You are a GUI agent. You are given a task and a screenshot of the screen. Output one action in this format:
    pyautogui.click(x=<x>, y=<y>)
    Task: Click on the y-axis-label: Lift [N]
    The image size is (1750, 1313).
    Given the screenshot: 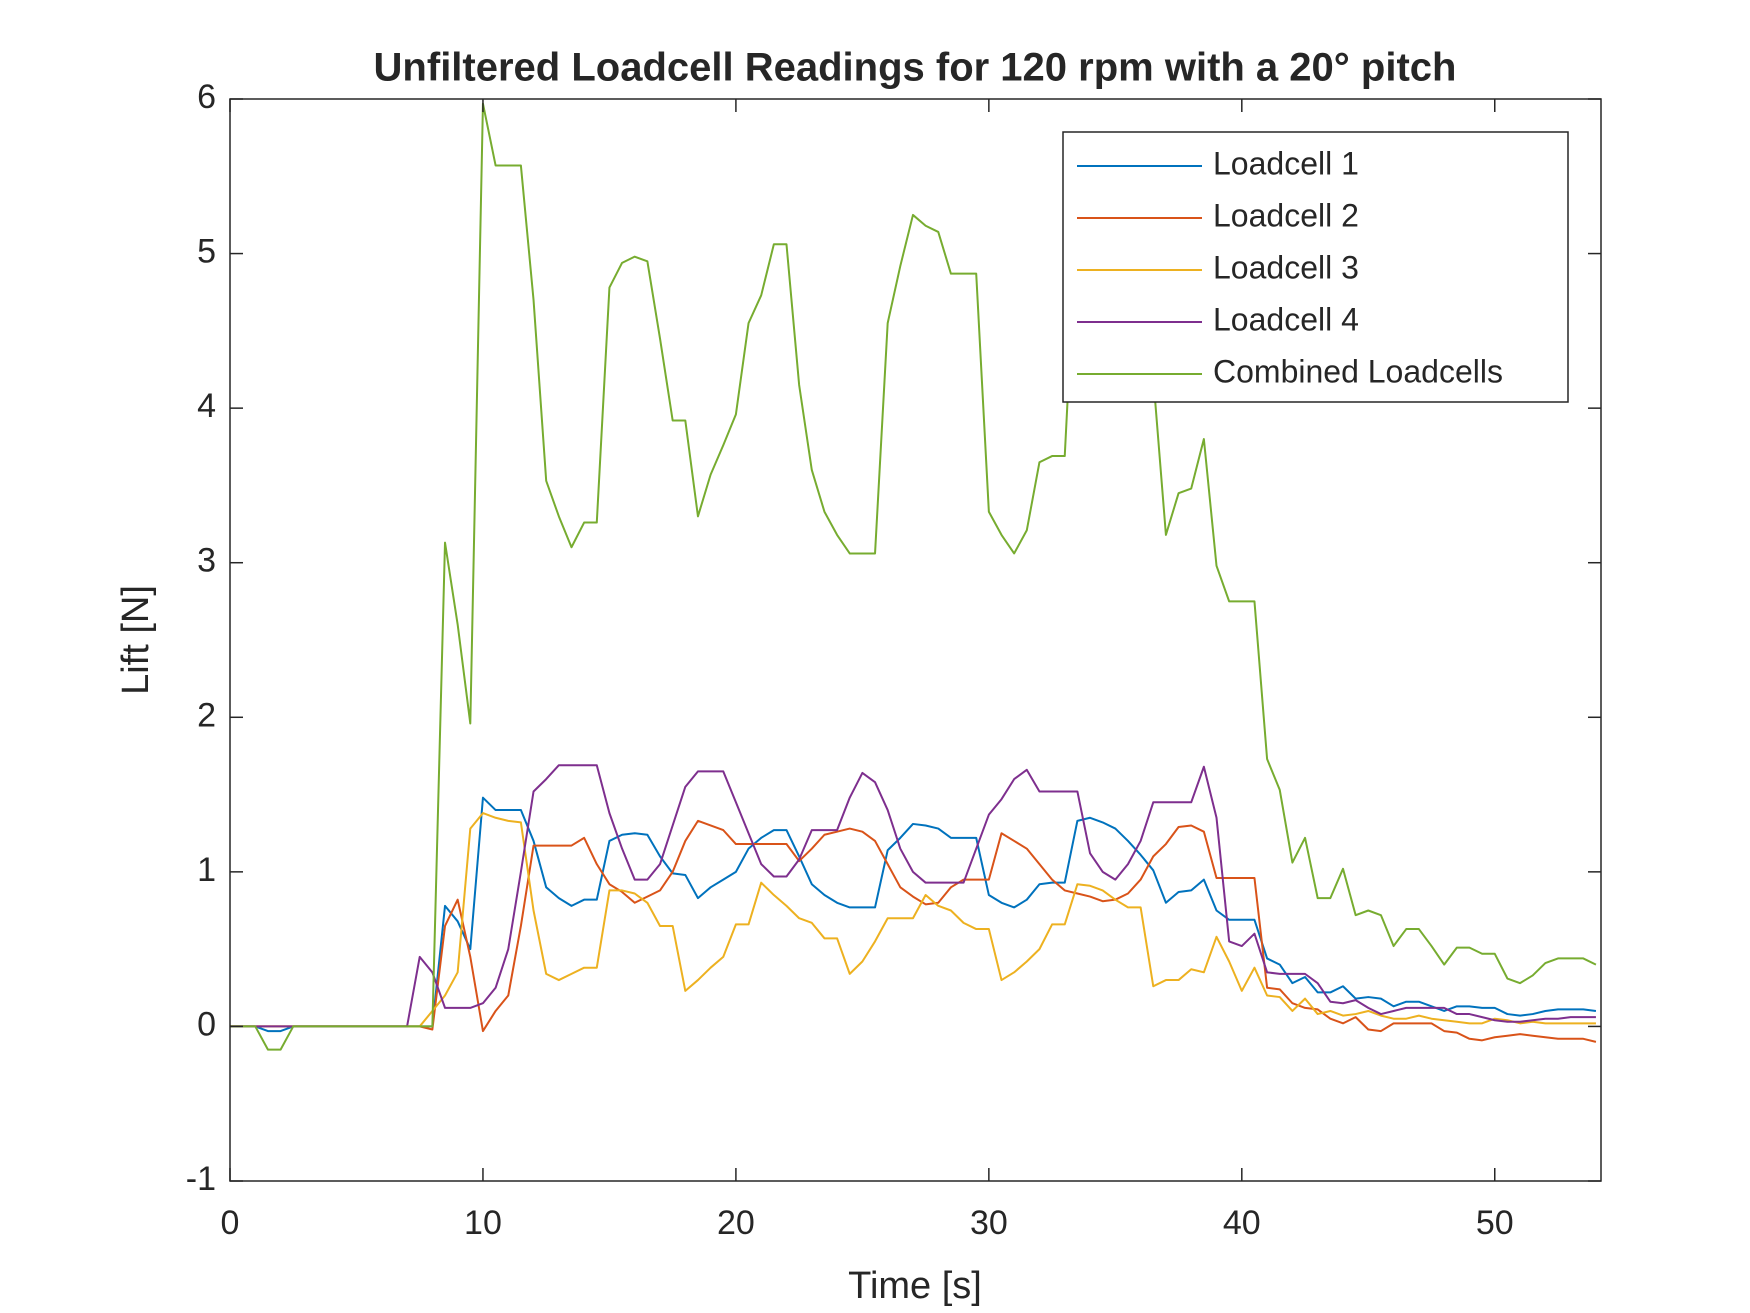 What is the action you would take?
    pyautogui.click(x=136, y=640)
    